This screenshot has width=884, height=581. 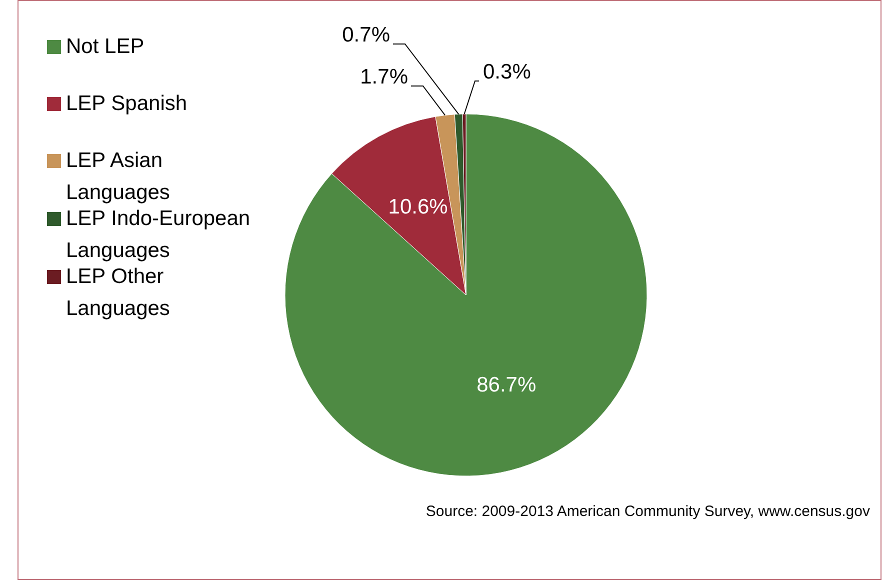 What do you see at coordinates (506, 385) in the screenshot?
I see `data-label: 86.7%` at bounding box center [506, 385].